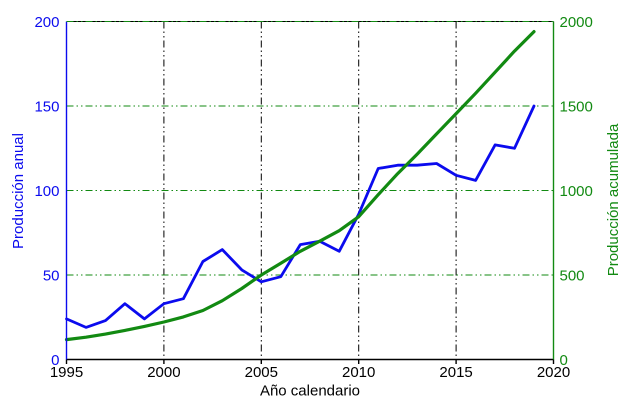 The height and width of the screenshot is (401, 633). I want to click on x-tick-label-2010: 2010, so click(358, 372).